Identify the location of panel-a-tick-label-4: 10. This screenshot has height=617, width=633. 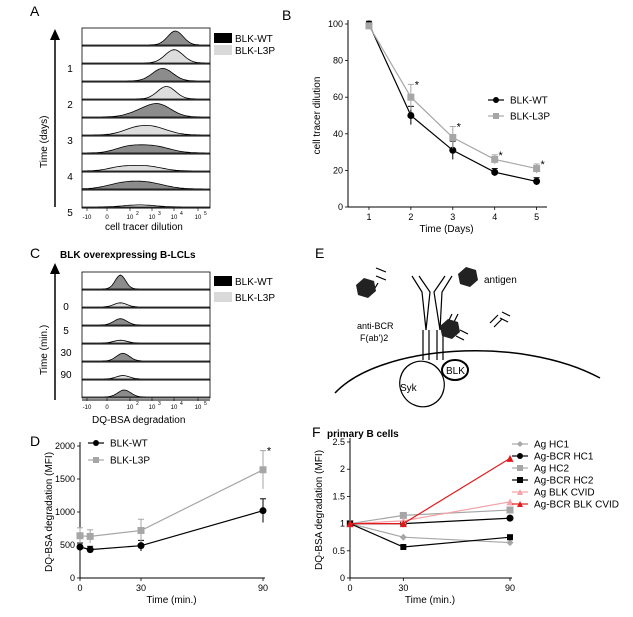
(174, 218).